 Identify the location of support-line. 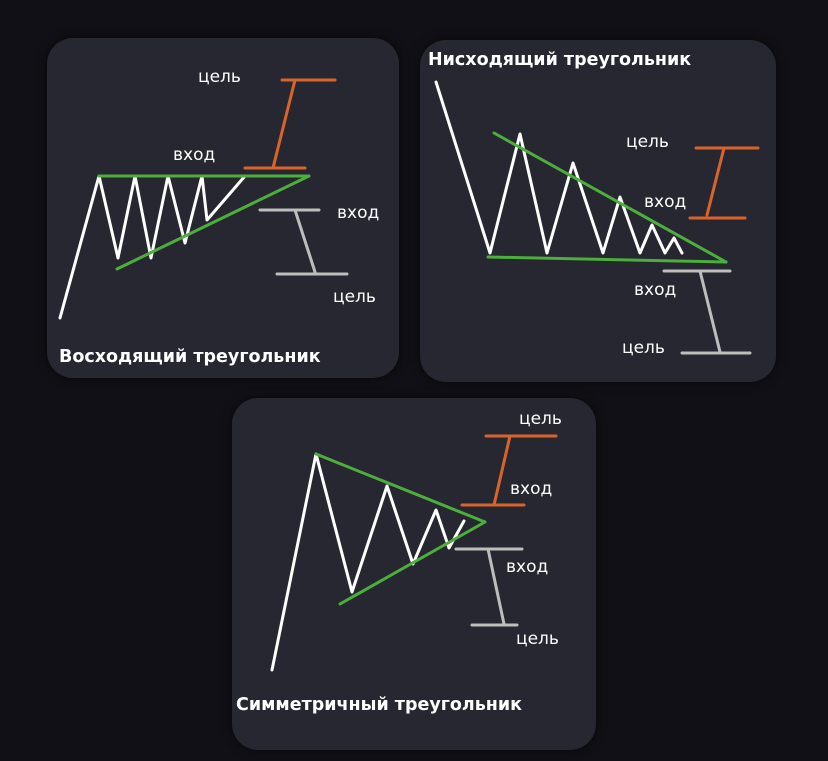
(607, 259).